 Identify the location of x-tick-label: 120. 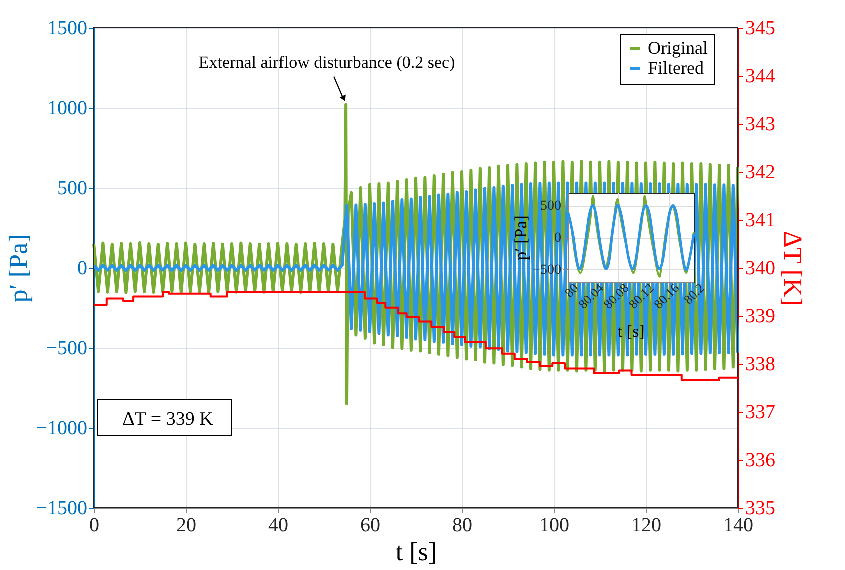
(647, 525).